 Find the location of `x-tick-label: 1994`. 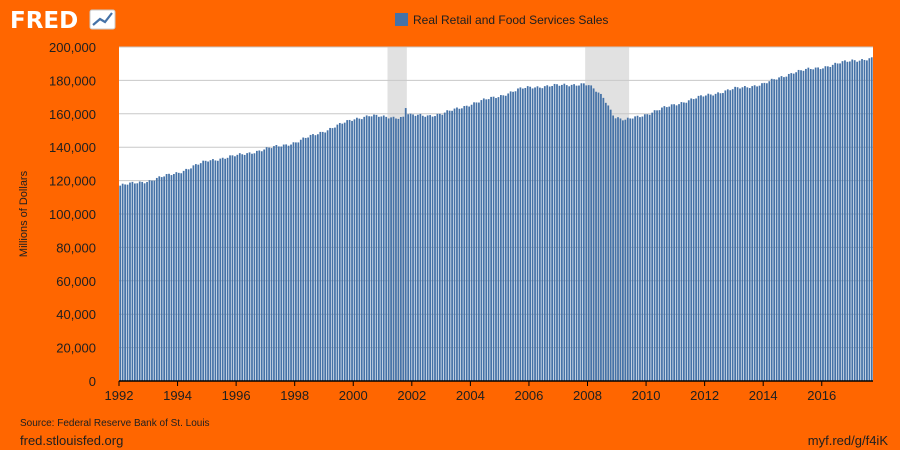

x-tick-label: 1994 is located at coordinates (177, 395).